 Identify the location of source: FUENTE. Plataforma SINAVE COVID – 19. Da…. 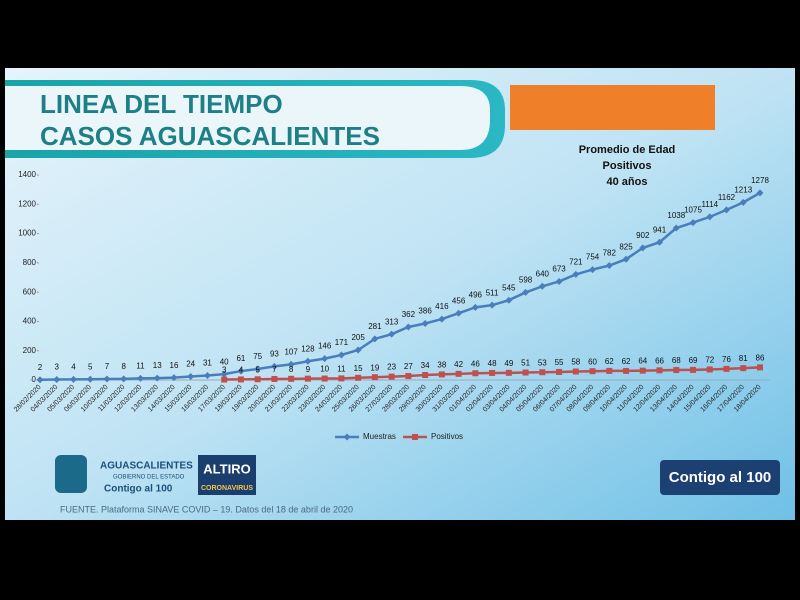
(206, 509).